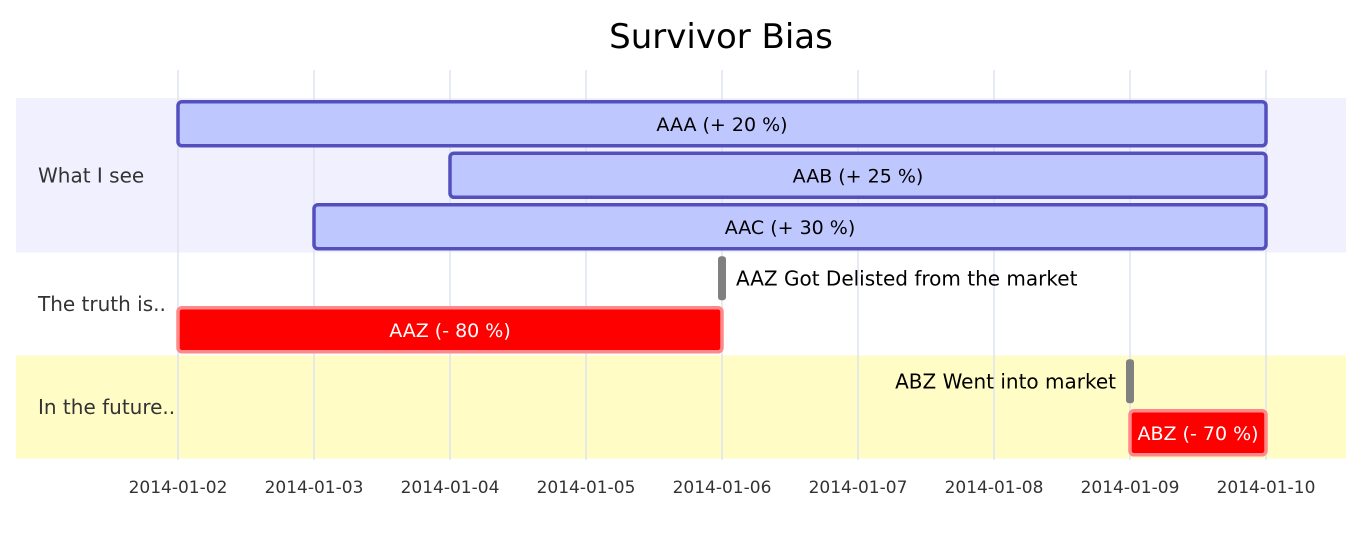 The image size is (1364, 534). What do you see at coordinates (106, 291) in the screenshot?
I see `section-labels: What I see The truth is.. In the future..` at bounding box center [106, 291].